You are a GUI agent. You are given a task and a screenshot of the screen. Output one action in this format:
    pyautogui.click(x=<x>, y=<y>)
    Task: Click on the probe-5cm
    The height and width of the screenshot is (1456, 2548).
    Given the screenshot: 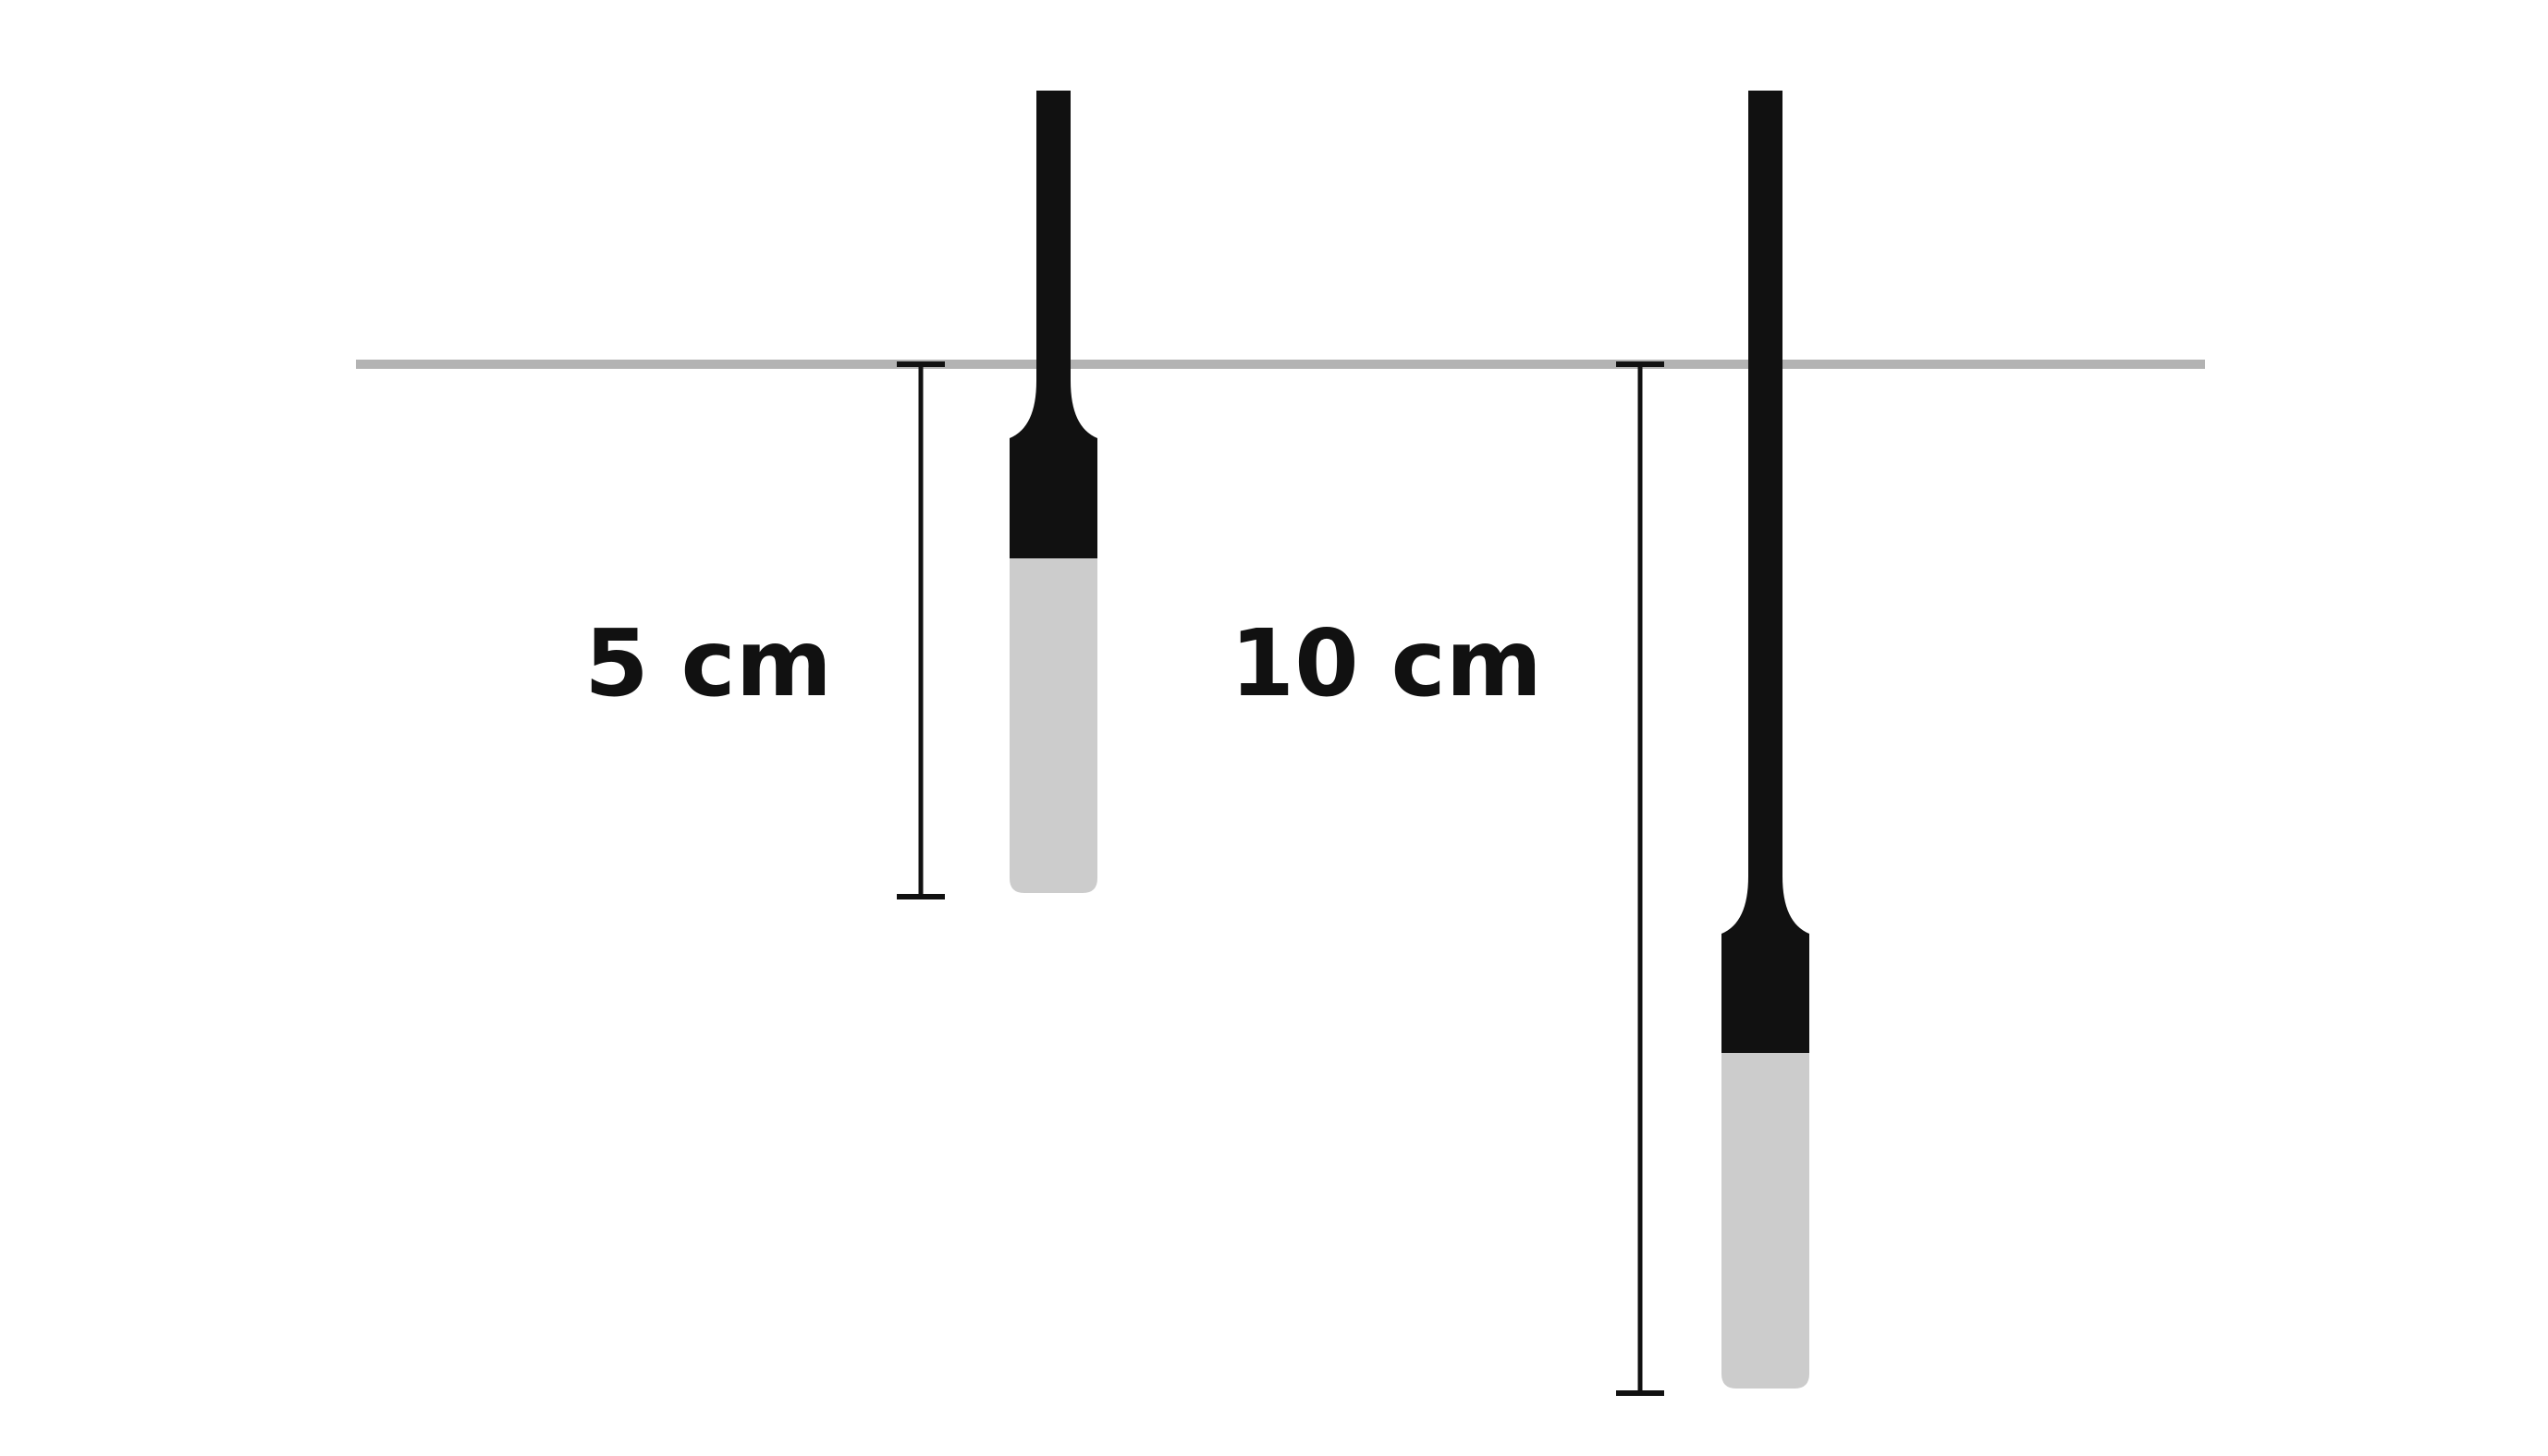 What is the action you would take?
    pyautogui.click(x=1053, y=492)
    